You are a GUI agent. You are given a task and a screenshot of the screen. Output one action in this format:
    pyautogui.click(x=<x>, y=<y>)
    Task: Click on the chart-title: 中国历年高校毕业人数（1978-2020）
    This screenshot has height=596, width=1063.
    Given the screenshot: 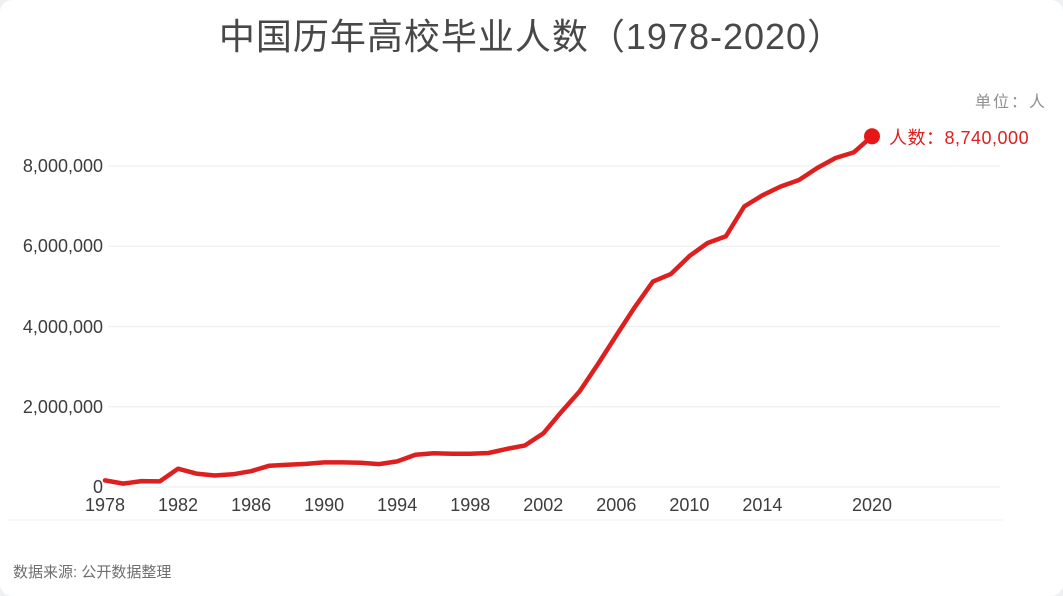 What is the action you would take?
    pyautogui.click(x=531, y=36)
    